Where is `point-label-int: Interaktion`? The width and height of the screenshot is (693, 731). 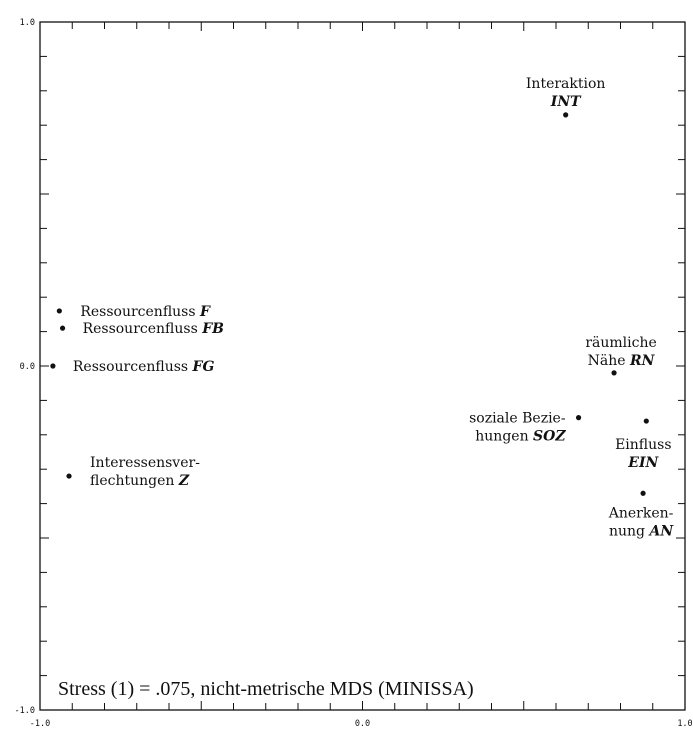 point-label-int: Interaktion is located at coordinates (566, 84).